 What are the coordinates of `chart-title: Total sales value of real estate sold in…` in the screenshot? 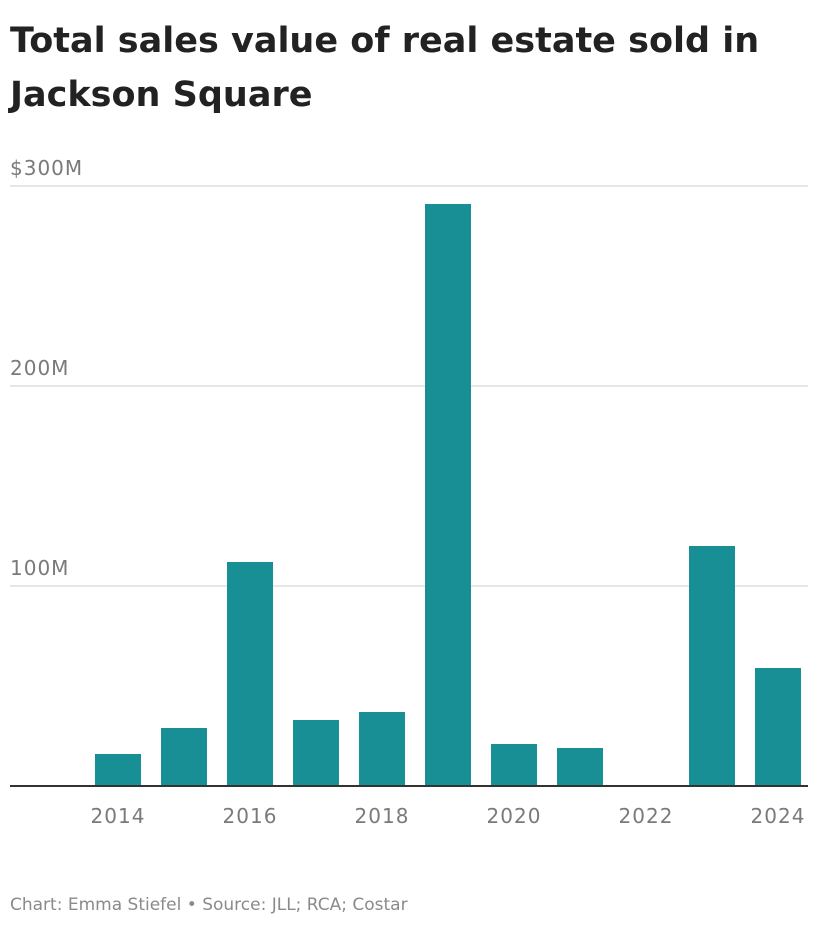 It's located at (405, 68).